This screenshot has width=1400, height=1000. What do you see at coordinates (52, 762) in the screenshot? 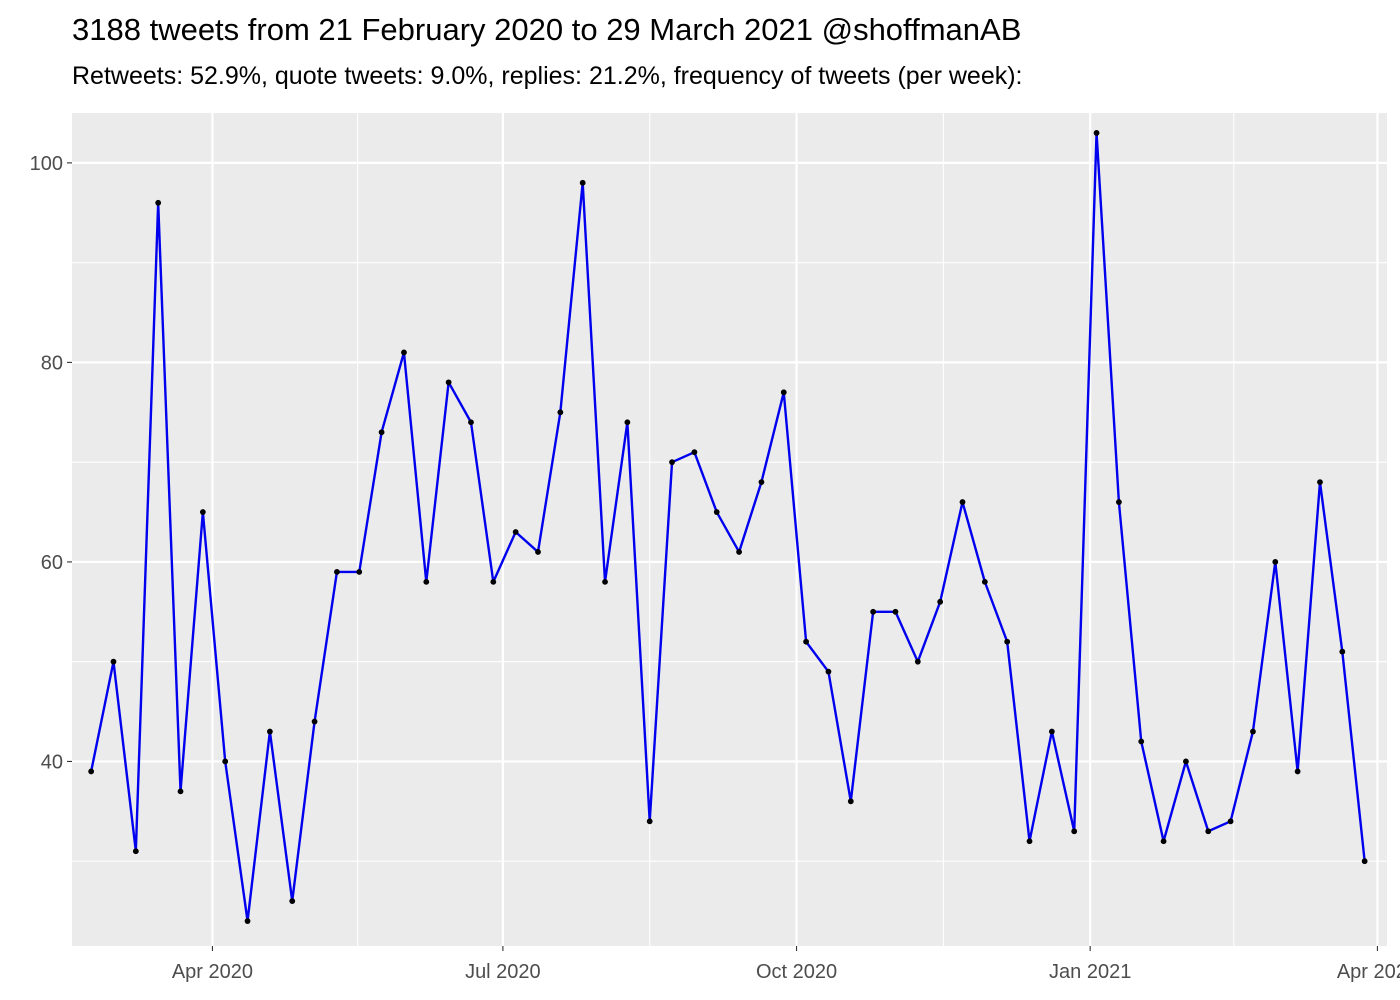
I see `y-tick-label: 40` at bounding box center [52, 762].